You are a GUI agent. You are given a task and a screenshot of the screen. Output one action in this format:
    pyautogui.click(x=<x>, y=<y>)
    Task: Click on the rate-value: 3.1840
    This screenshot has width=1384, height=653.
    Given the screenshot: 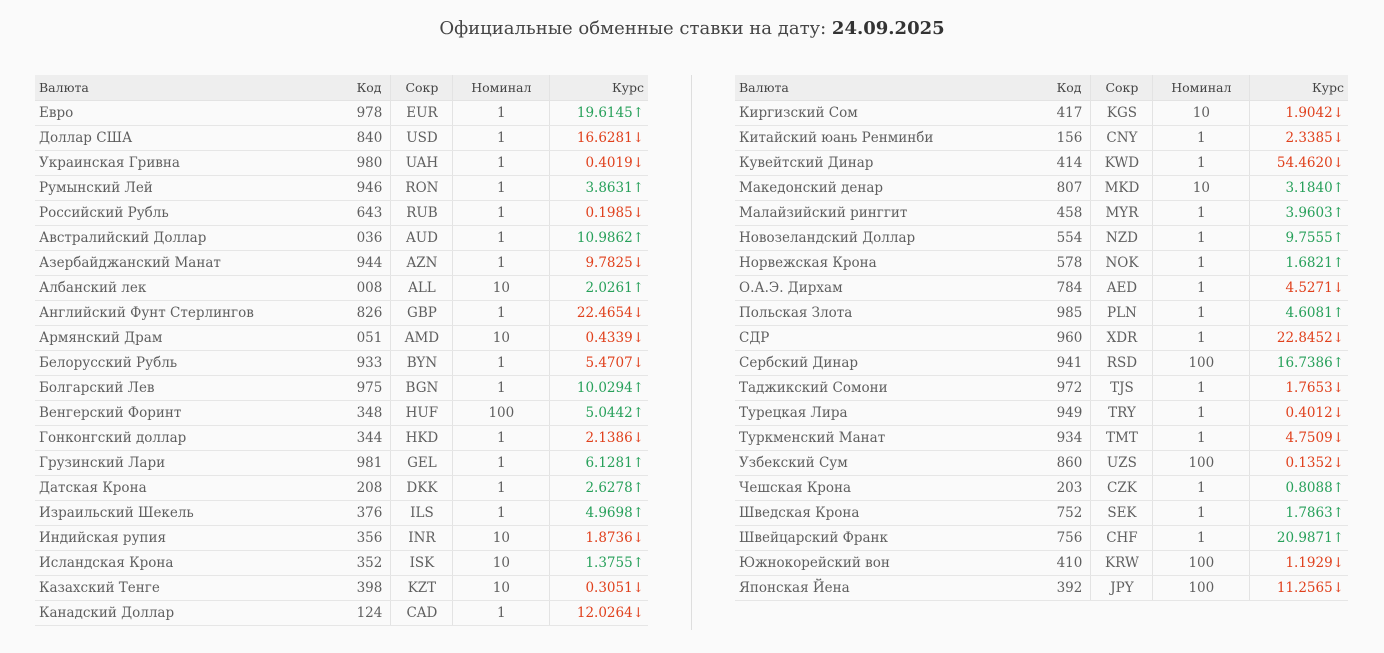 What is the action you would take?
    pyautogui.click(x=1309, y=188)
    